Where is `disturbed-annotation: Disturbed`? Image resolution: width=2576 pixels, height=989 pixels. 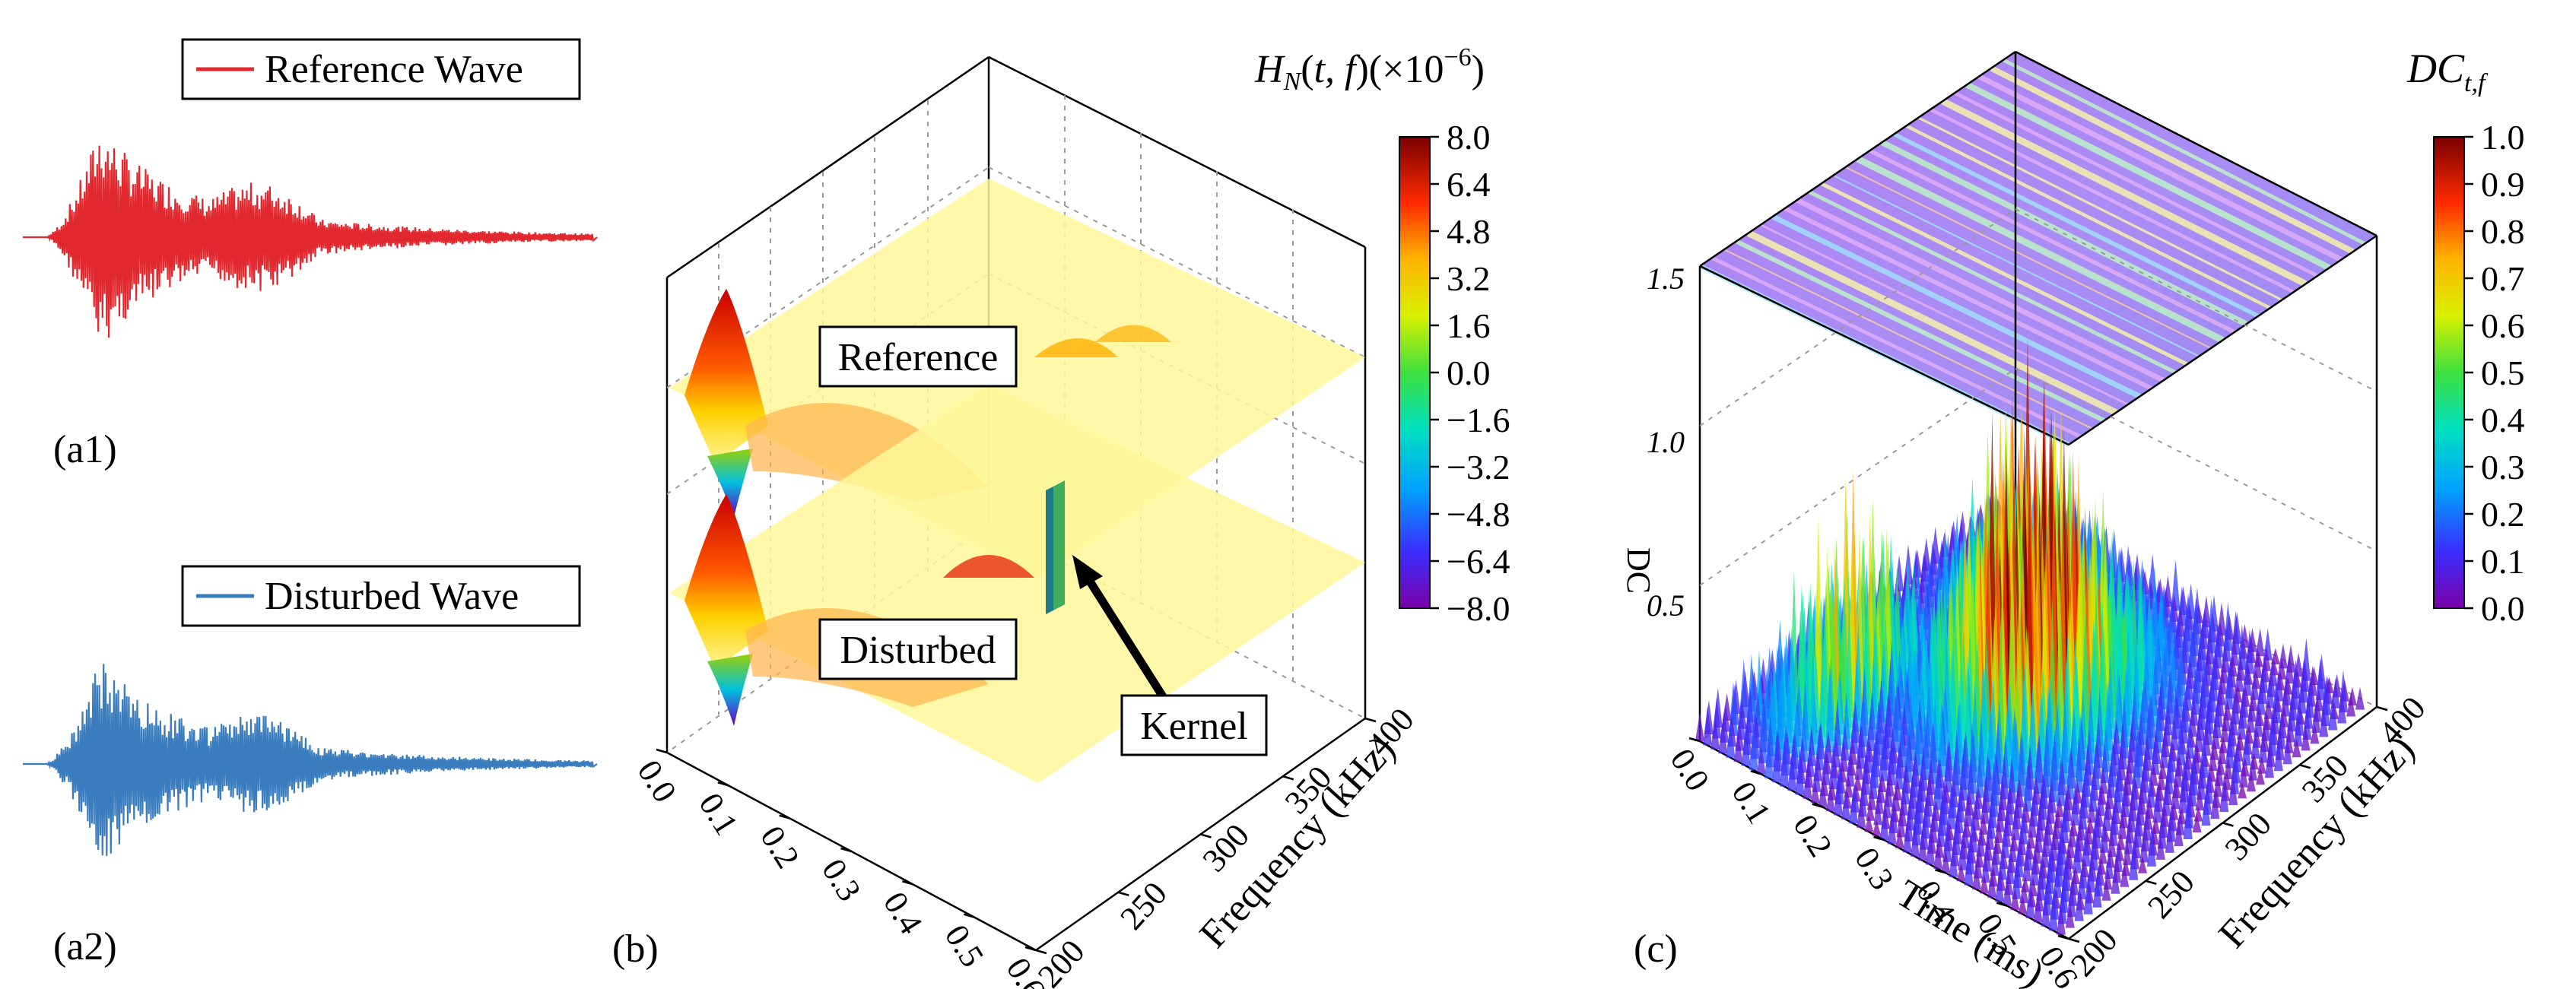 disturbed-annotation: Disturbed is located at coordinates (918, 650).